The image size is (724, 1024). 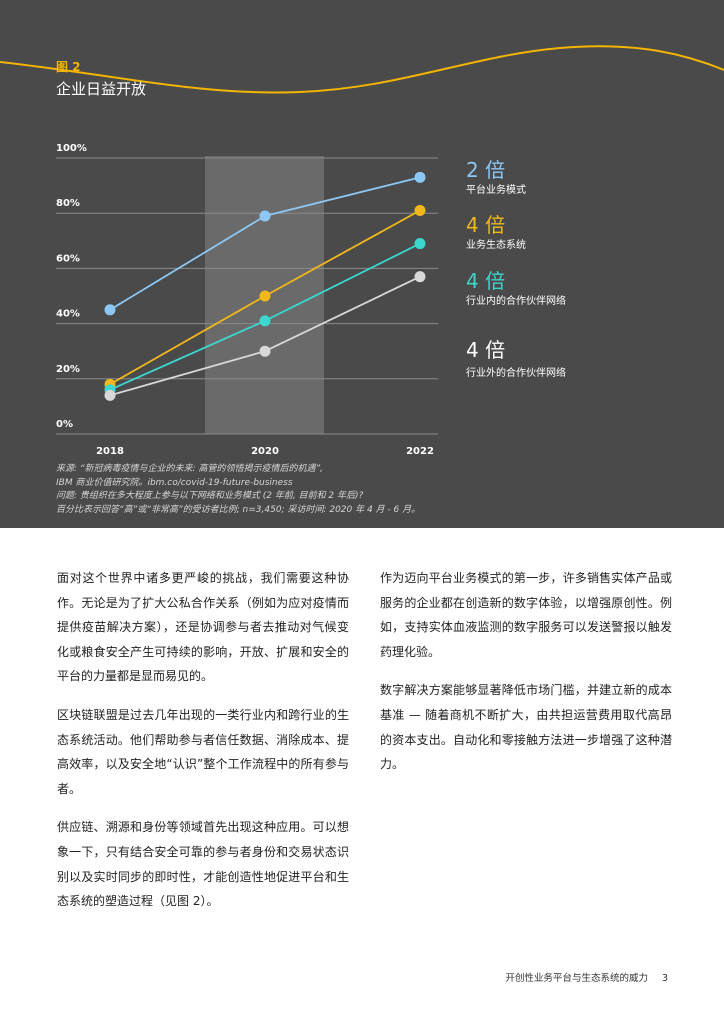 What do you see at coordinates (110, 451) in the screenshot?
I see `x-tick-label: 2018` at bounding box center [110, 451].